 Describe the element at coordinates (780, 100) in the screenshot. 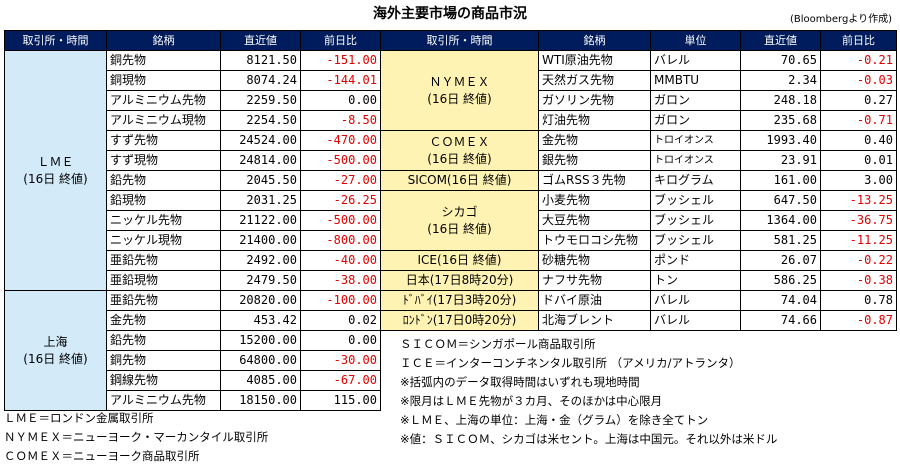

I see `right-item-price: 248.18` at that location.